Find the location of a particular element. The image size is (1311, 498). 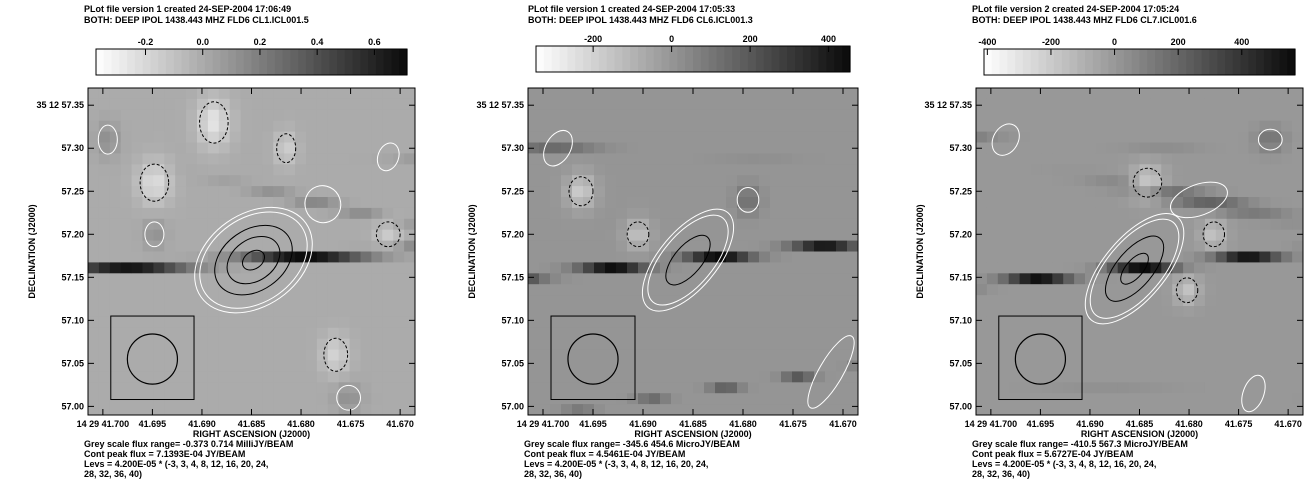

contour-line is located at coordinates (253, 260).